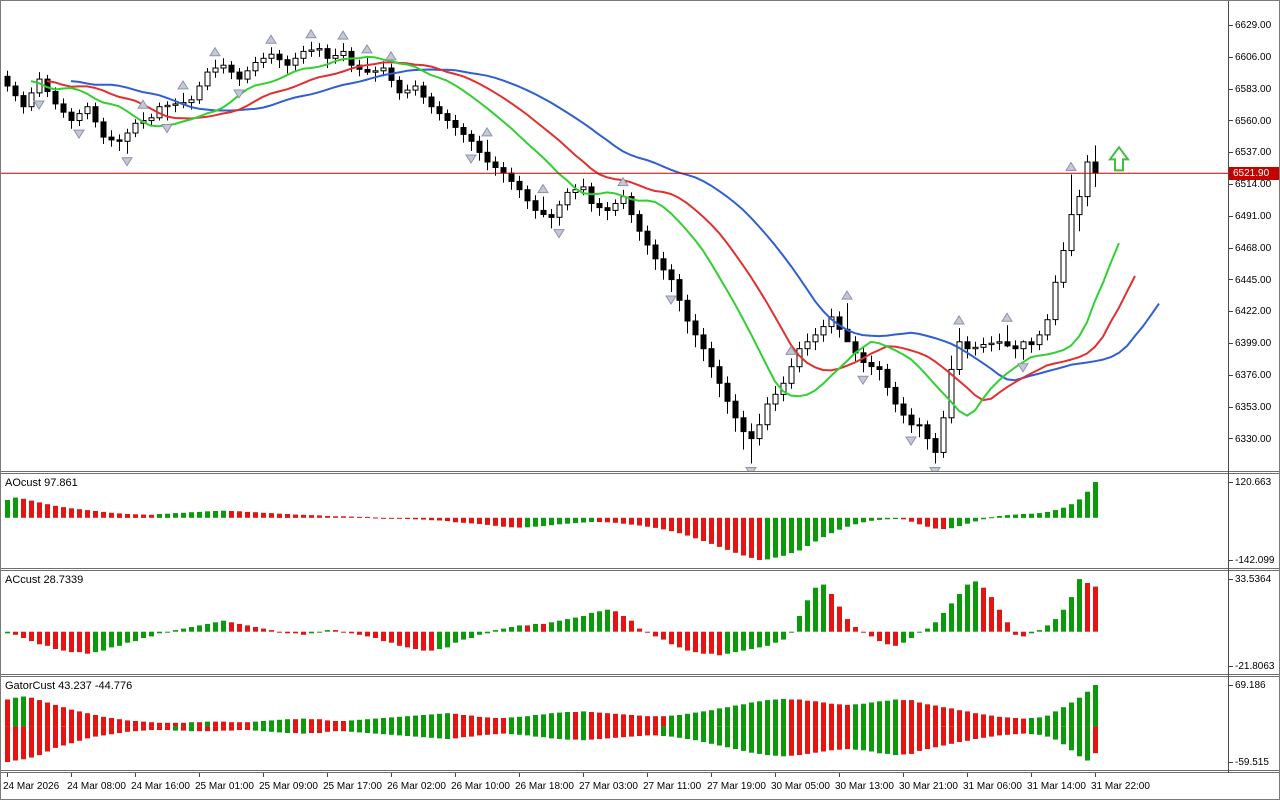 This screenshot has width=1280, height=800. I want to click on time-tick-label: 25 Mar 01:00, so click(224, 786).